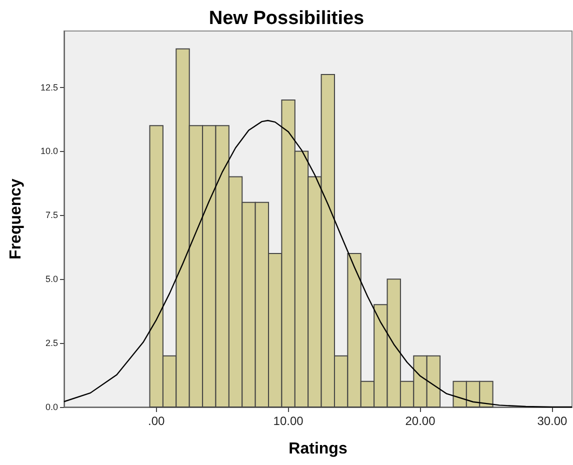 Image resolution: width=573 pixels, height=465 pixels. Describe the element at coordinates (286, 18) in the screenshot. I see `chart-title: New Possibilities` at that location.